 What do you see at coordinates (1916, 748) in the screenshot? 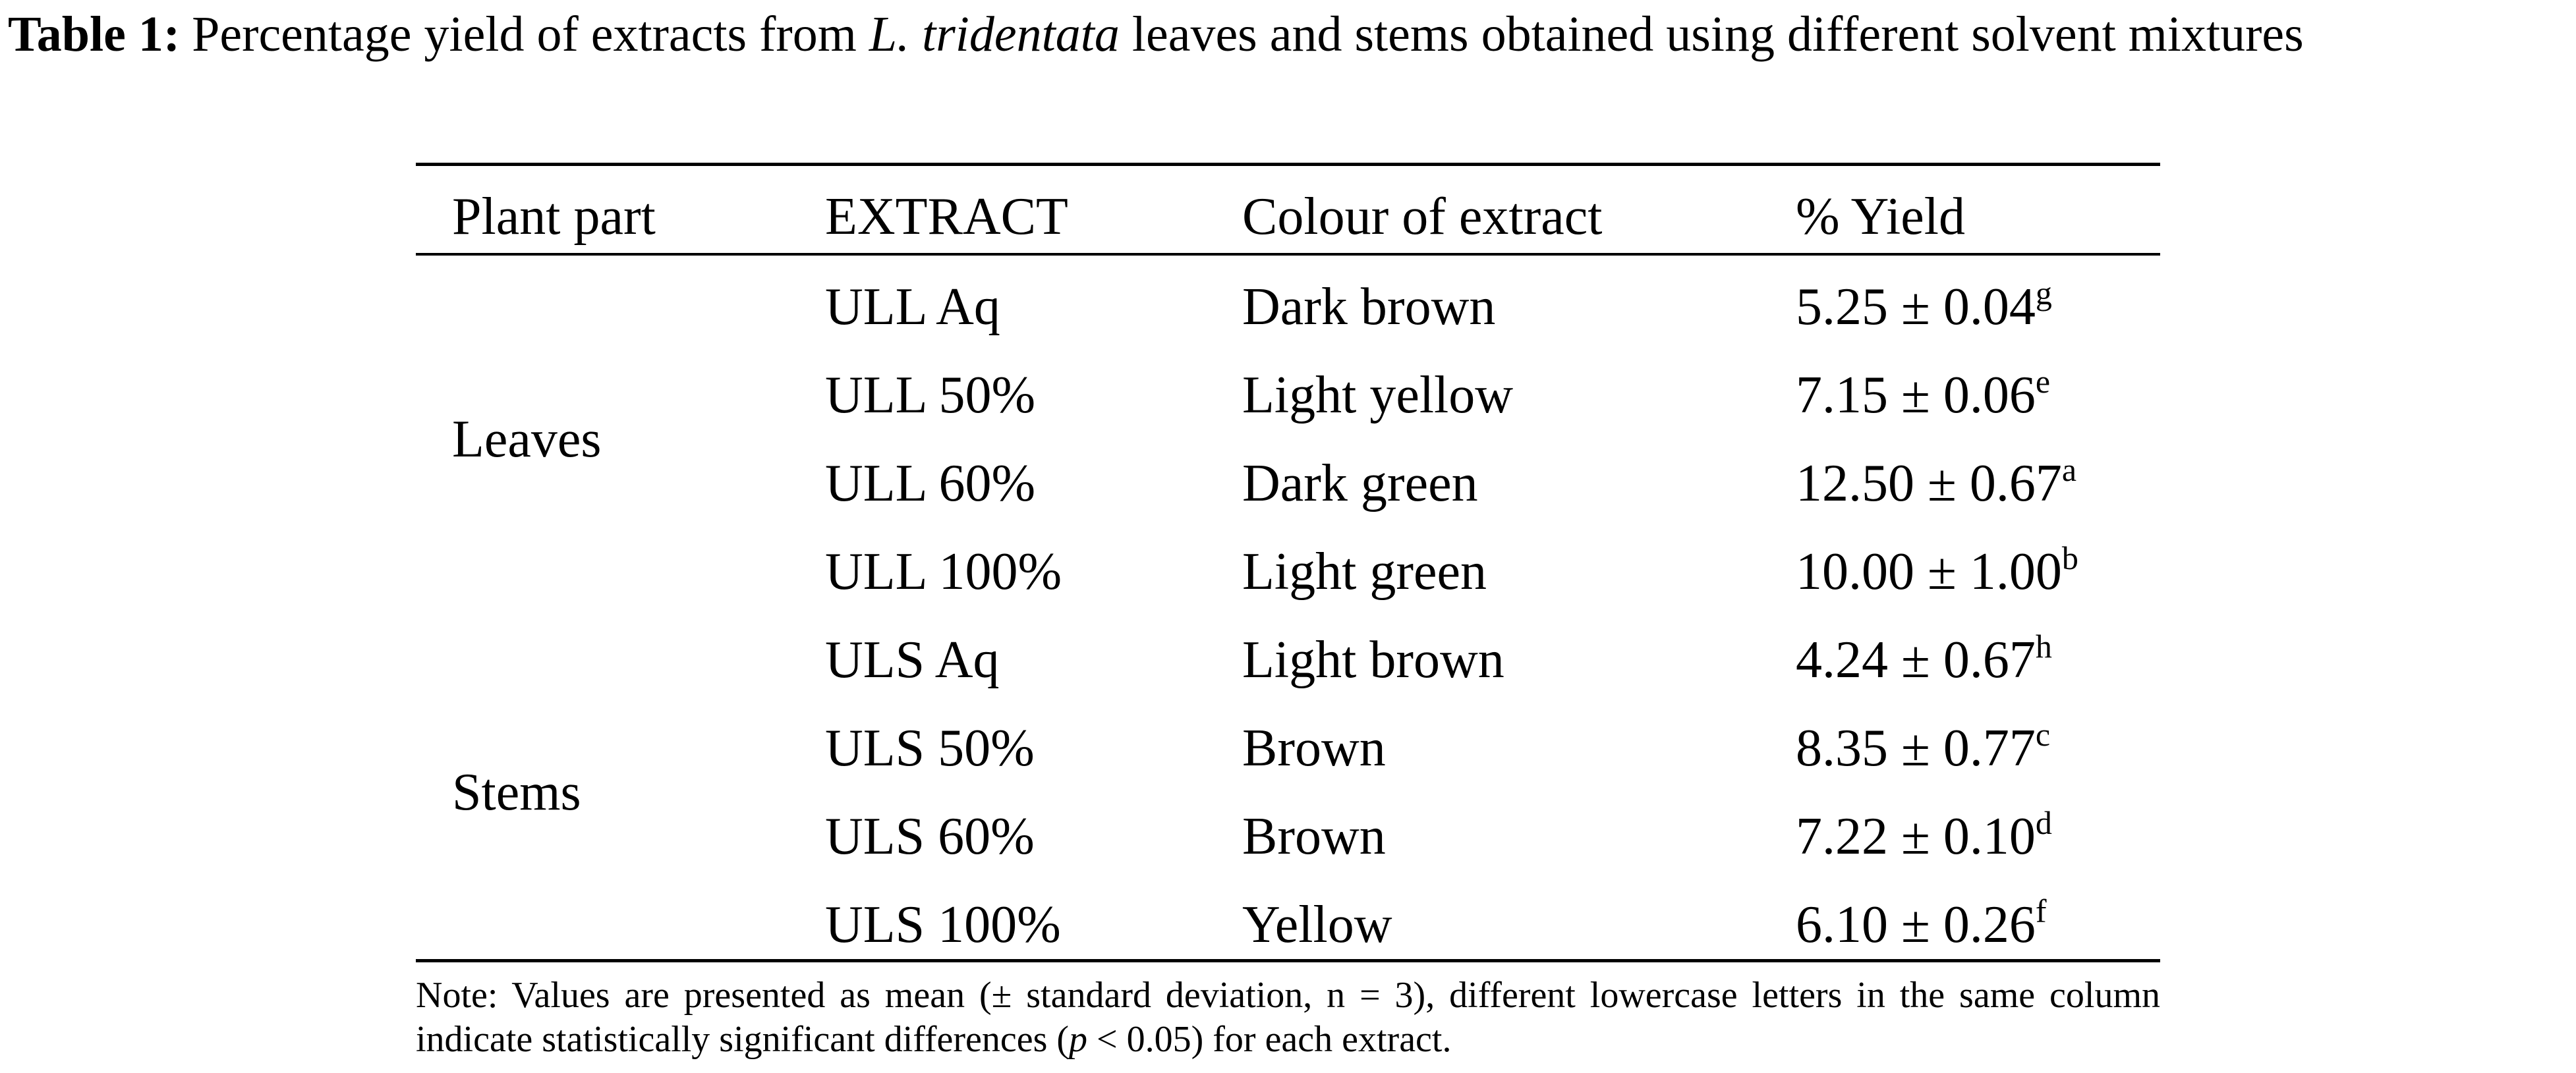
I see `yield: 8.35 ± 0.77` at bounding box center [1916, 748].